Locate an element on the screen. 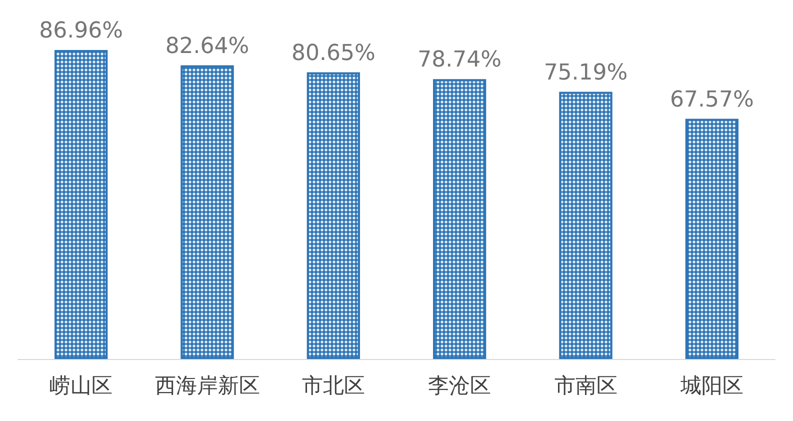  data-label: 78.74% is located at coordinates (460, 60).